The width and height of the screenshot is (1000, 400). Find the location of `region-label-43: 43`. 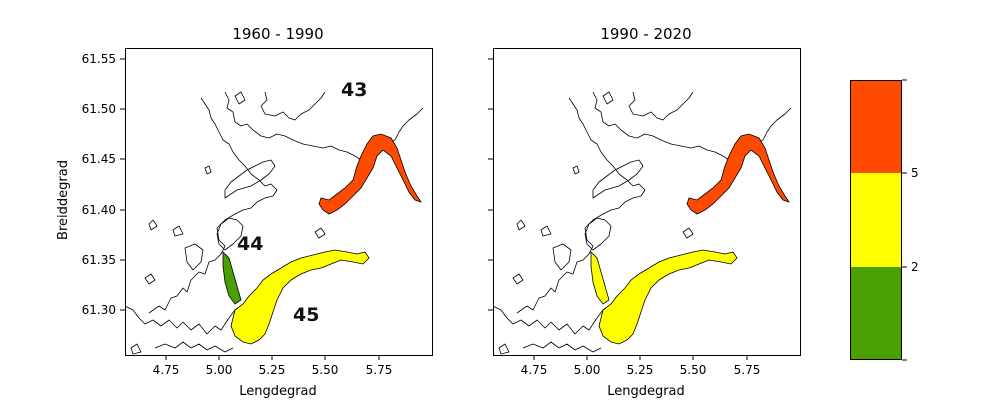

region-label-43: 43 is located at coordinates (354, 90).